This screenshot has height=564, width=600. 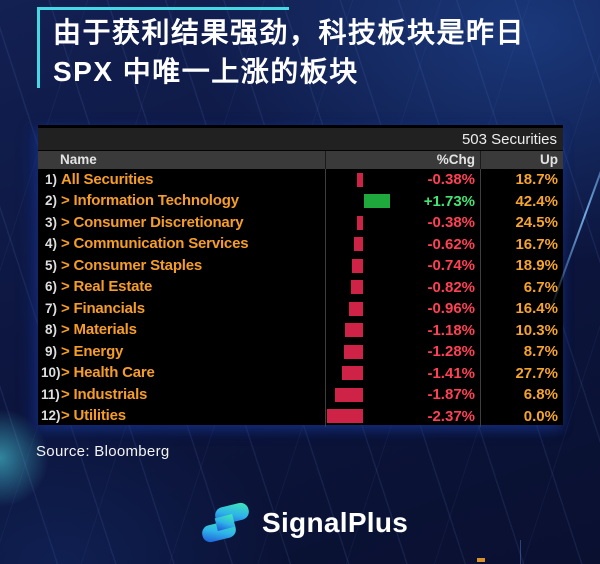 What do you see at coordinates (104, 394) in the screenshot?
I see `sector-name: > Industrials` at bounding box center [104, 394].